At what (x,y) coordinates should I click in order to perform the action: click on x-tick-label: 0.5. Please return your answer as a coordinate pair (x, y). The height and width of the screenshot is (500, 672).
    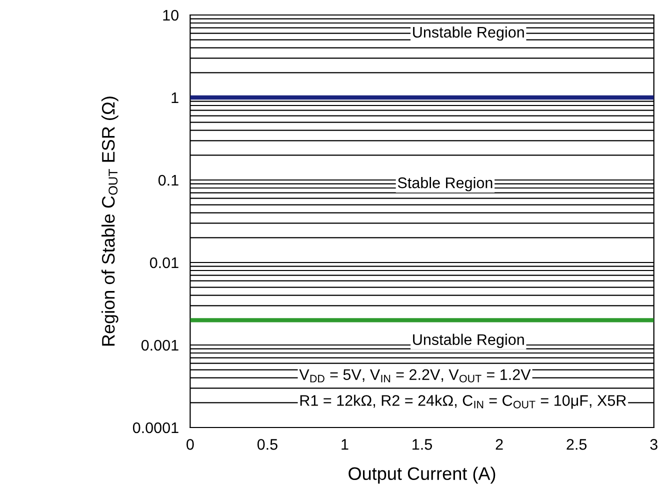
    Looking at the image, I should click on (267, 444).